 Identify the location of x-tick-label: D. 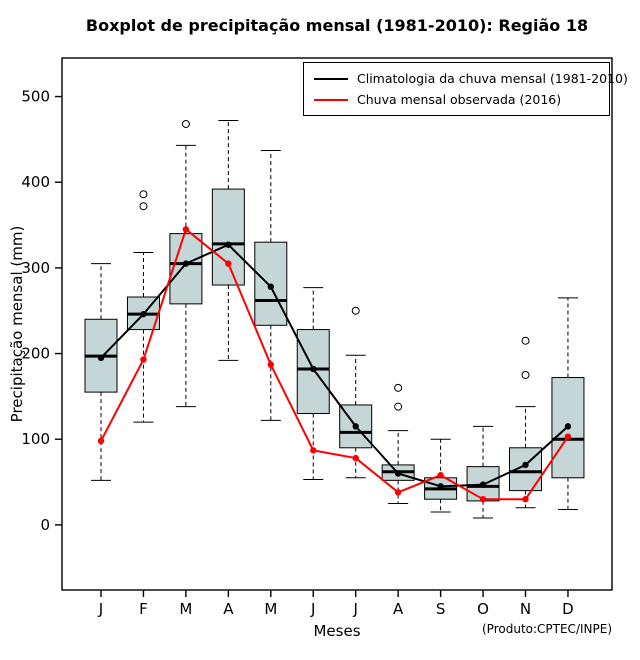
(568, 609).